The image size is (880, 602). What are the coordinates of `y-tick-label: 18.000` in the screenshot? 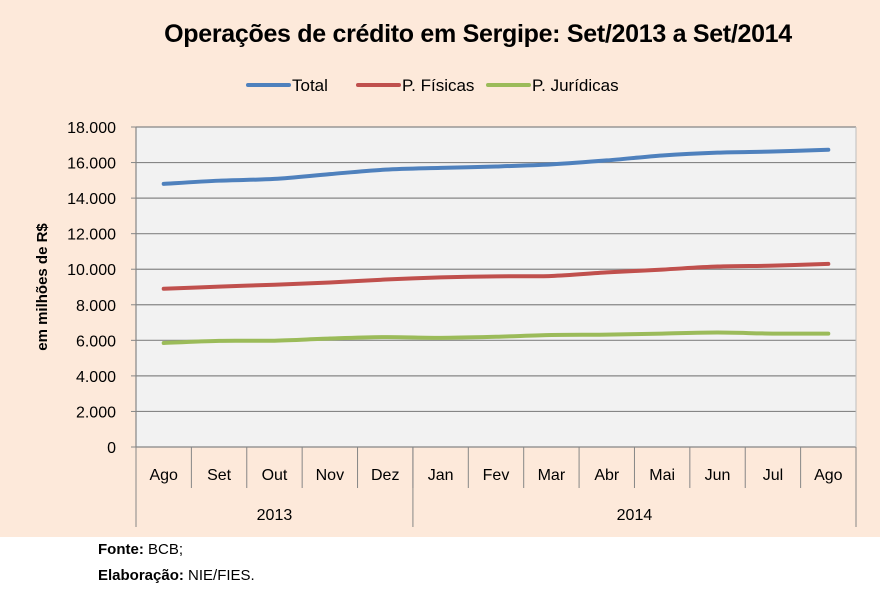 It's located at (91, 128).